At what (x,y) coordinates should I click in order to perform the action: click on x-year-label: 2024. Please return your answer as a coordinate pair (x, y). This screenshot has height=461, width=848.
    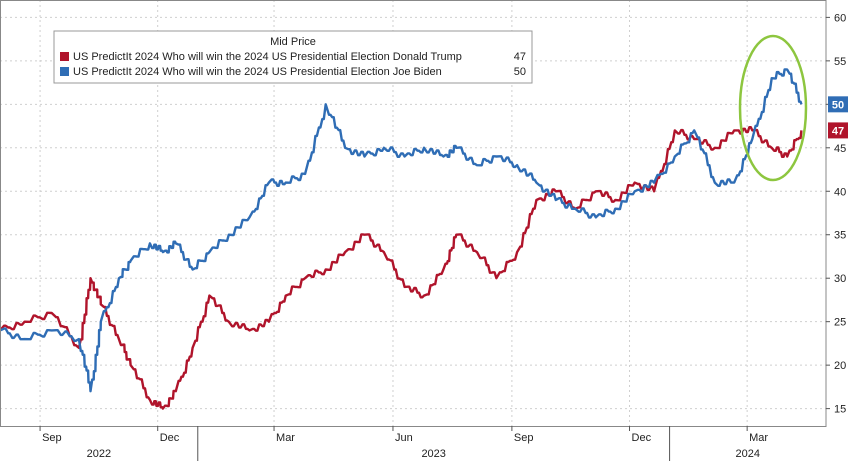
    Looking at the image, I should click on (748, 454).